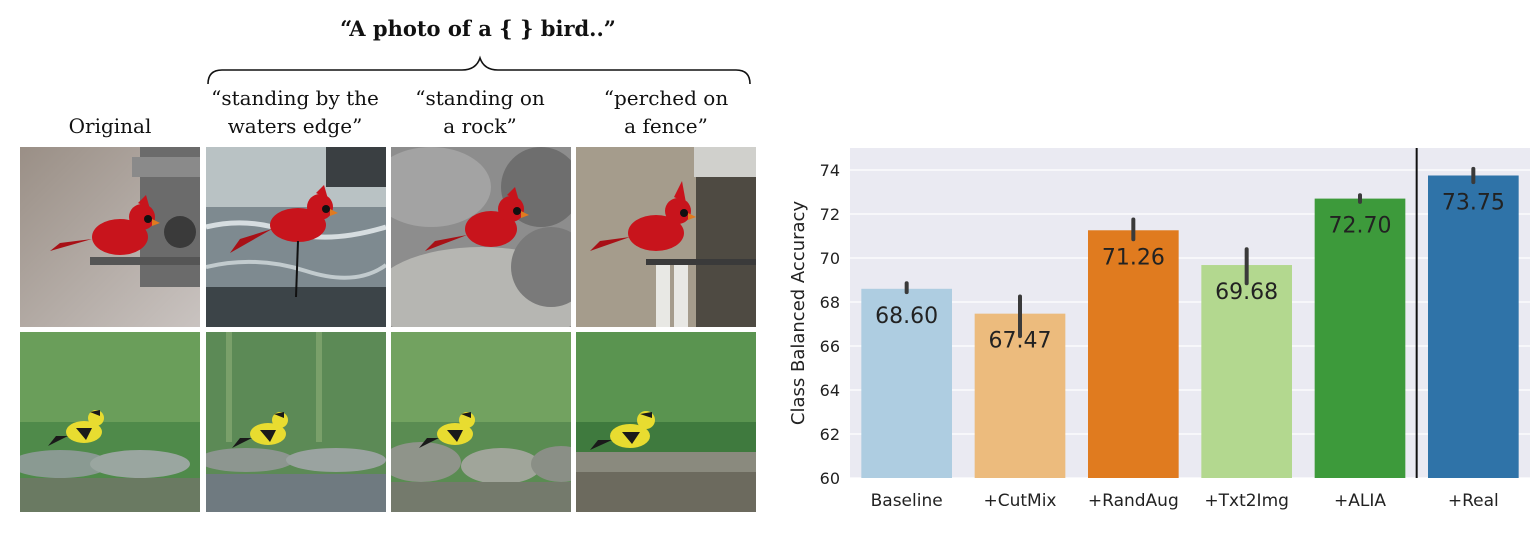 The width and height of the screenshot is (1540, 533). Describe the element at coordinates (481, 237) in the screenshot. I see `photo-cardinal-rock` at that location.